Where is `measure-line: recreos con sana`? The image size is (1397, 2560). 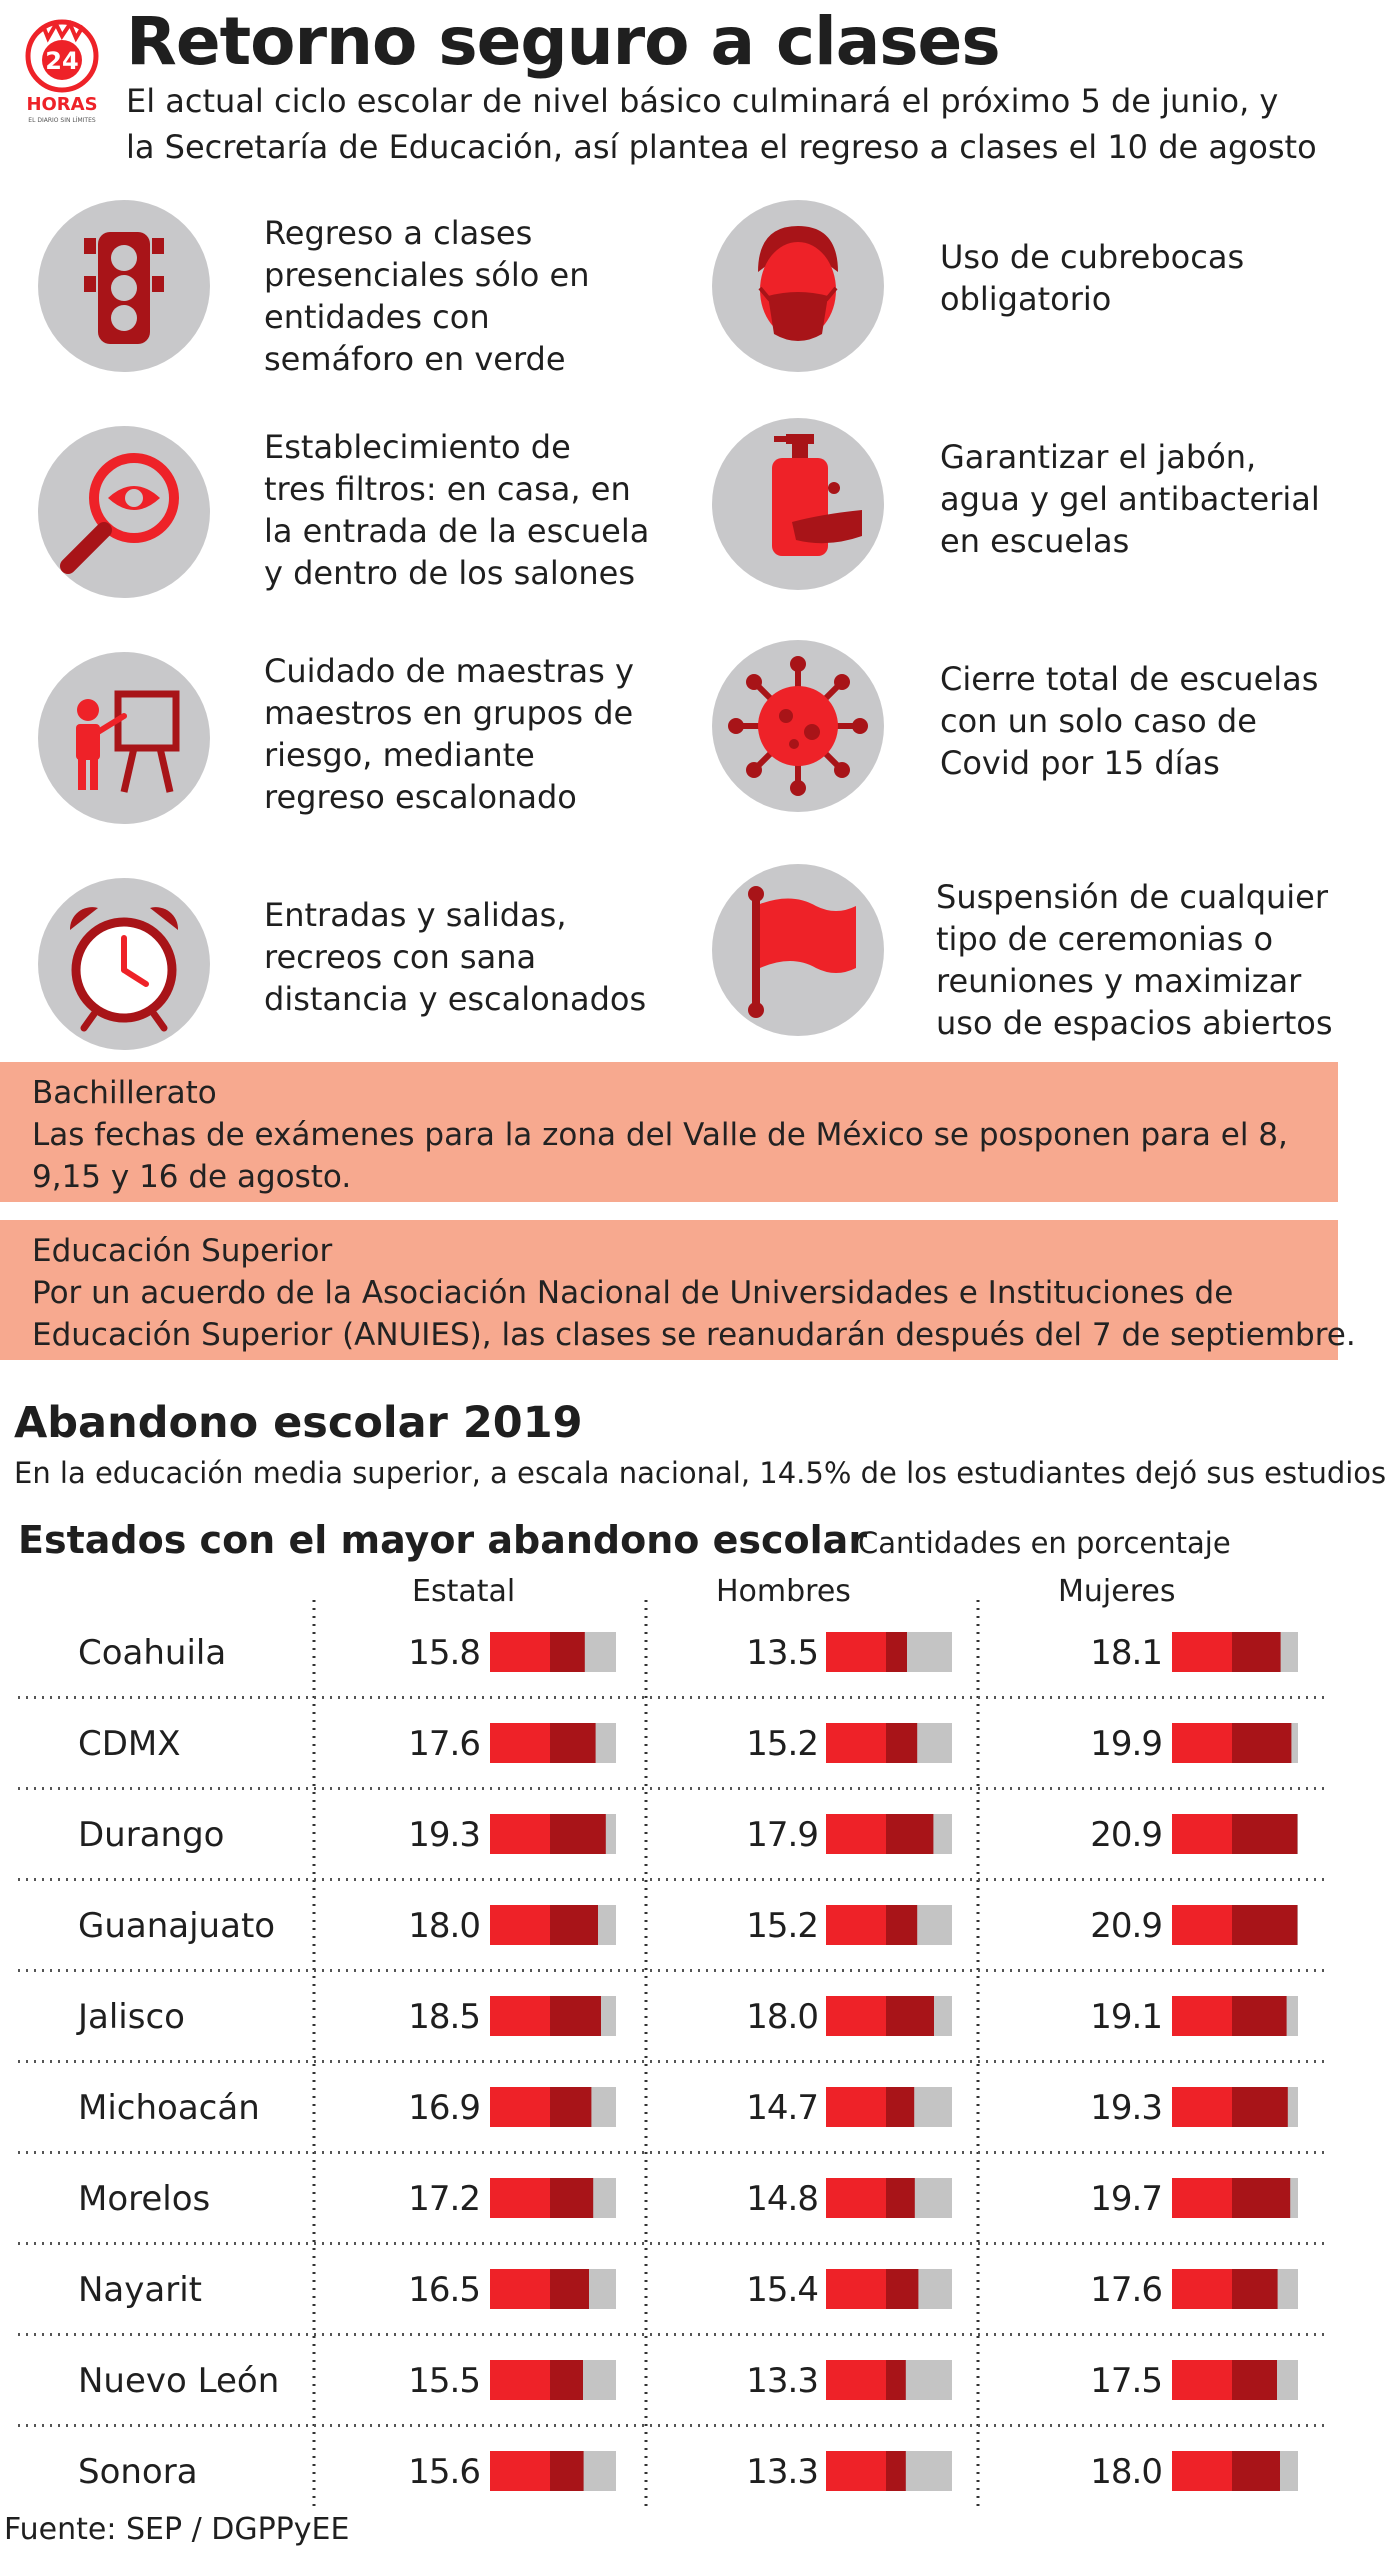 measure-line: recreos con sana is located at coordinates (400, 957).